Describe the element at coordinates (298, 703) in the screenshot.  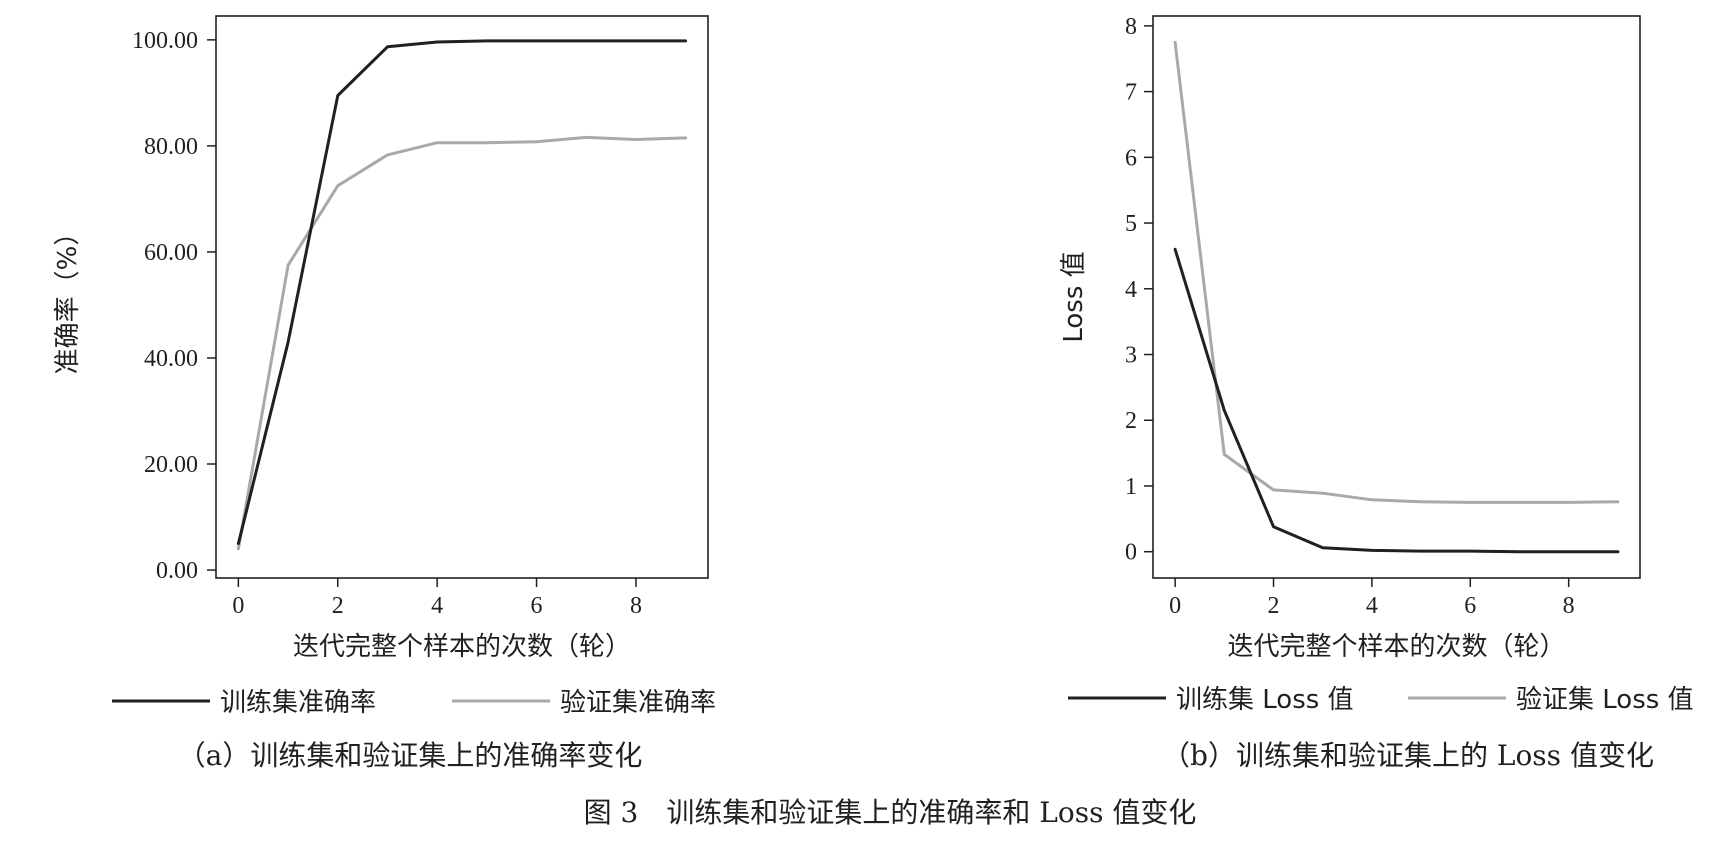
I see `legend-label: 训练集准确率` at that location.